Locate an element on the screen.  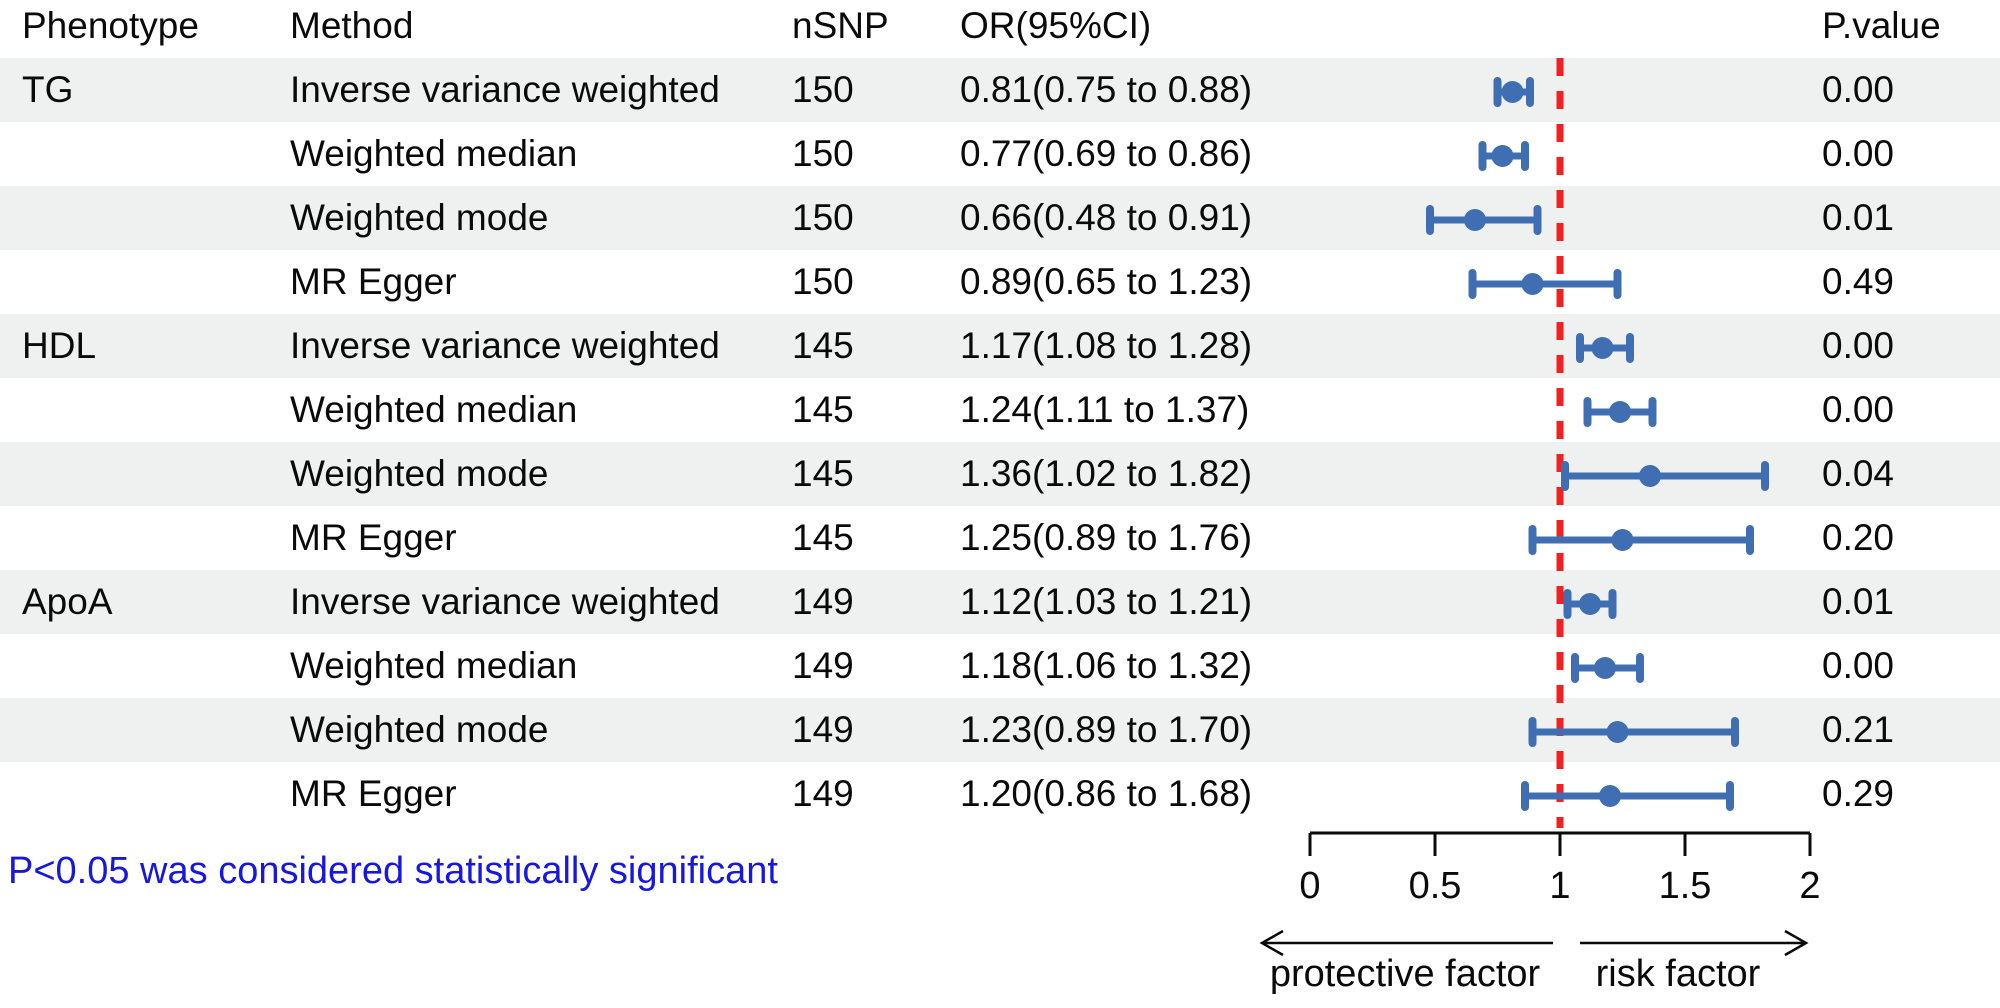
col-header-pvalue: P.value is located at coordinates (1881, 25).